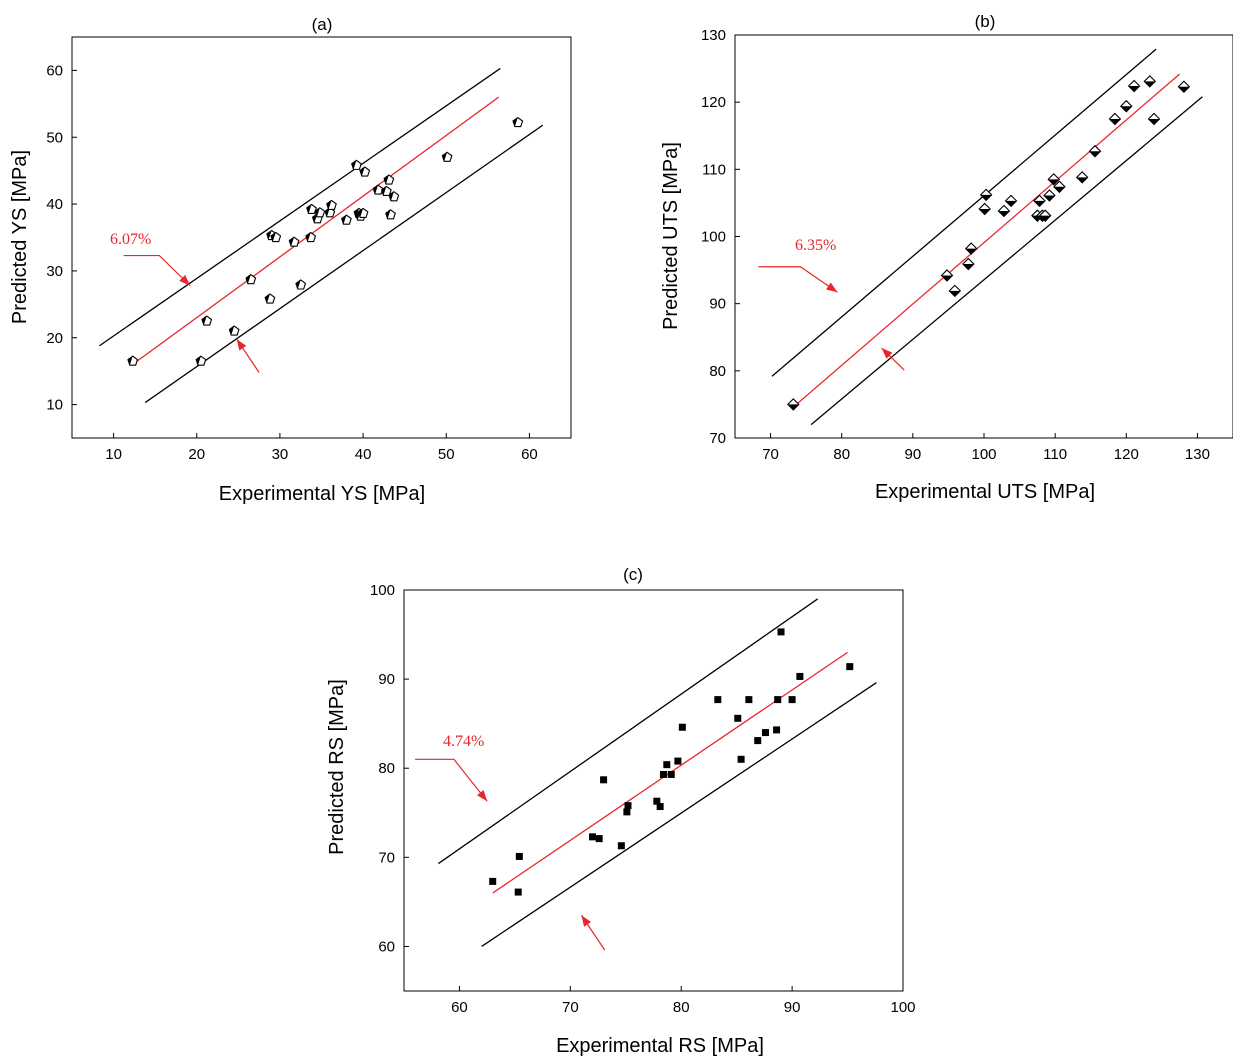  What do you see at coordinates (964, 212) in the screenshot?
I see `upper-bound-line-b` at bounding box center [964, 212].